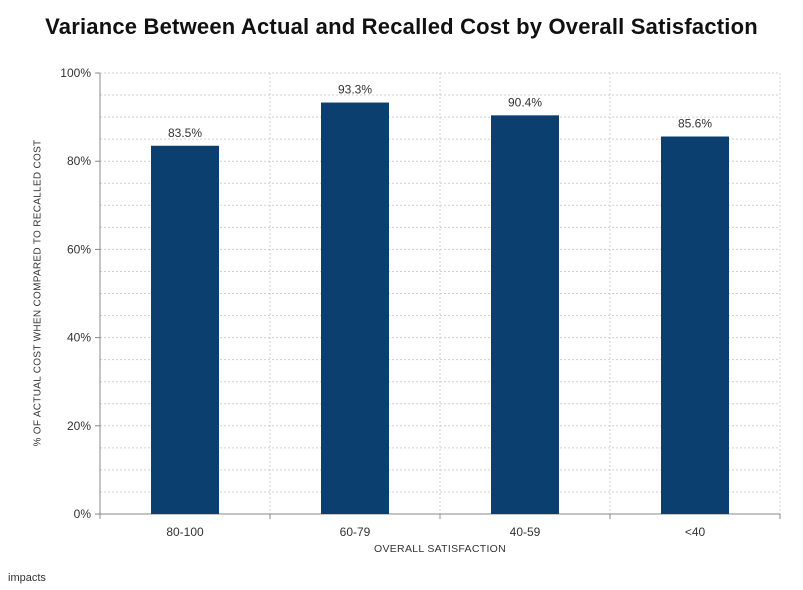 The image size is (803, 590). I want to click on y-tick-label: 0%, so click(83, 514).